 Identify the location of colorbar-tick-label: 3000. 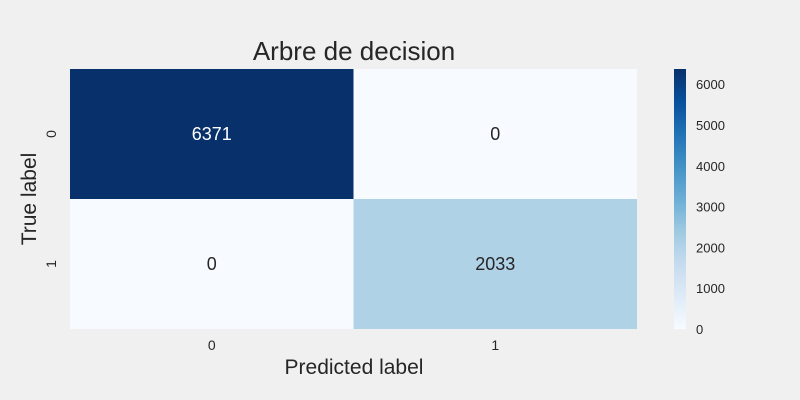
(710, 207).